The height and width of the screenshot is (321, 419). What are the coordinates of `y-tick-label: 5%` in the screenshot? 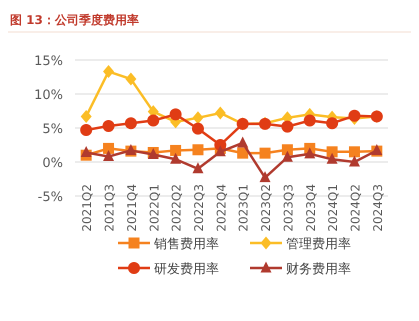 It's located at (52, 129).